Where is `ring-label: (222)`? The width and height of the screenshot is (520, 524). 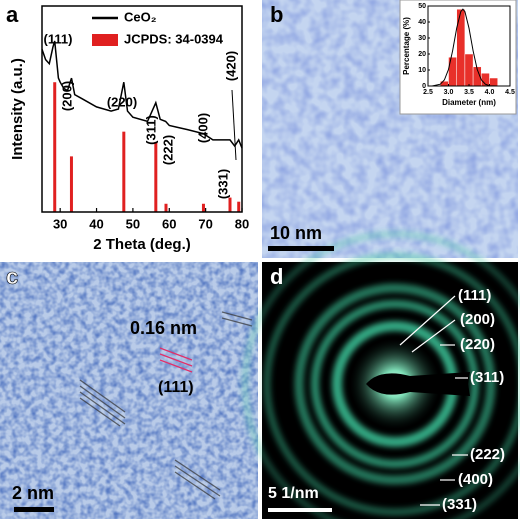
ring-label: (222) is located at coordinates (487, 454).